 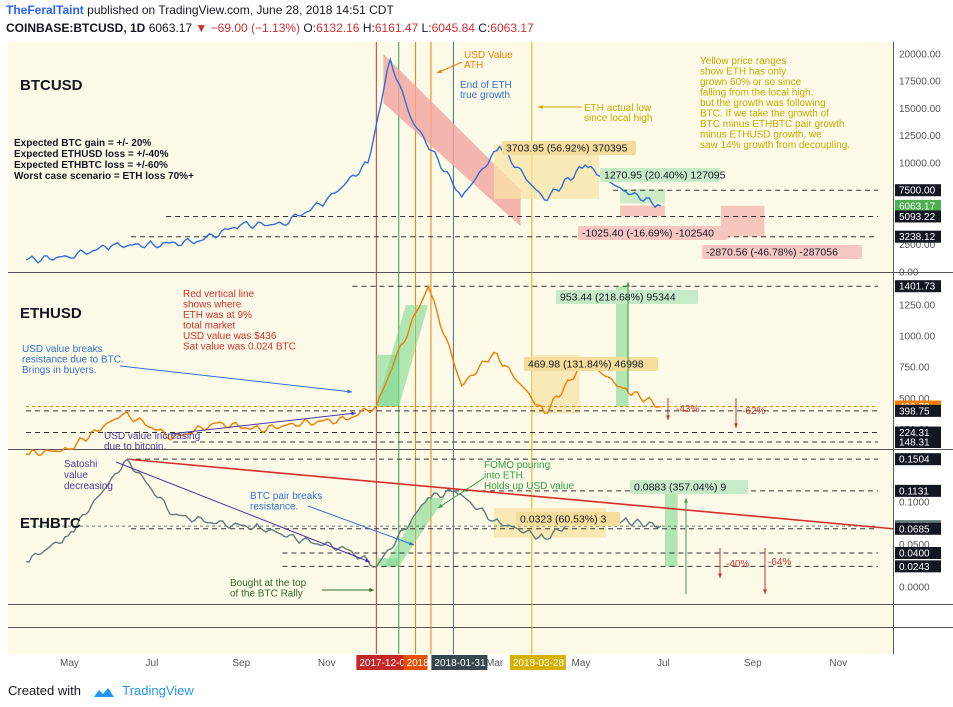 I want to click on ethbtc-measure-1: 0.0323 (60.53%) 3, so click(x=563, y=520).